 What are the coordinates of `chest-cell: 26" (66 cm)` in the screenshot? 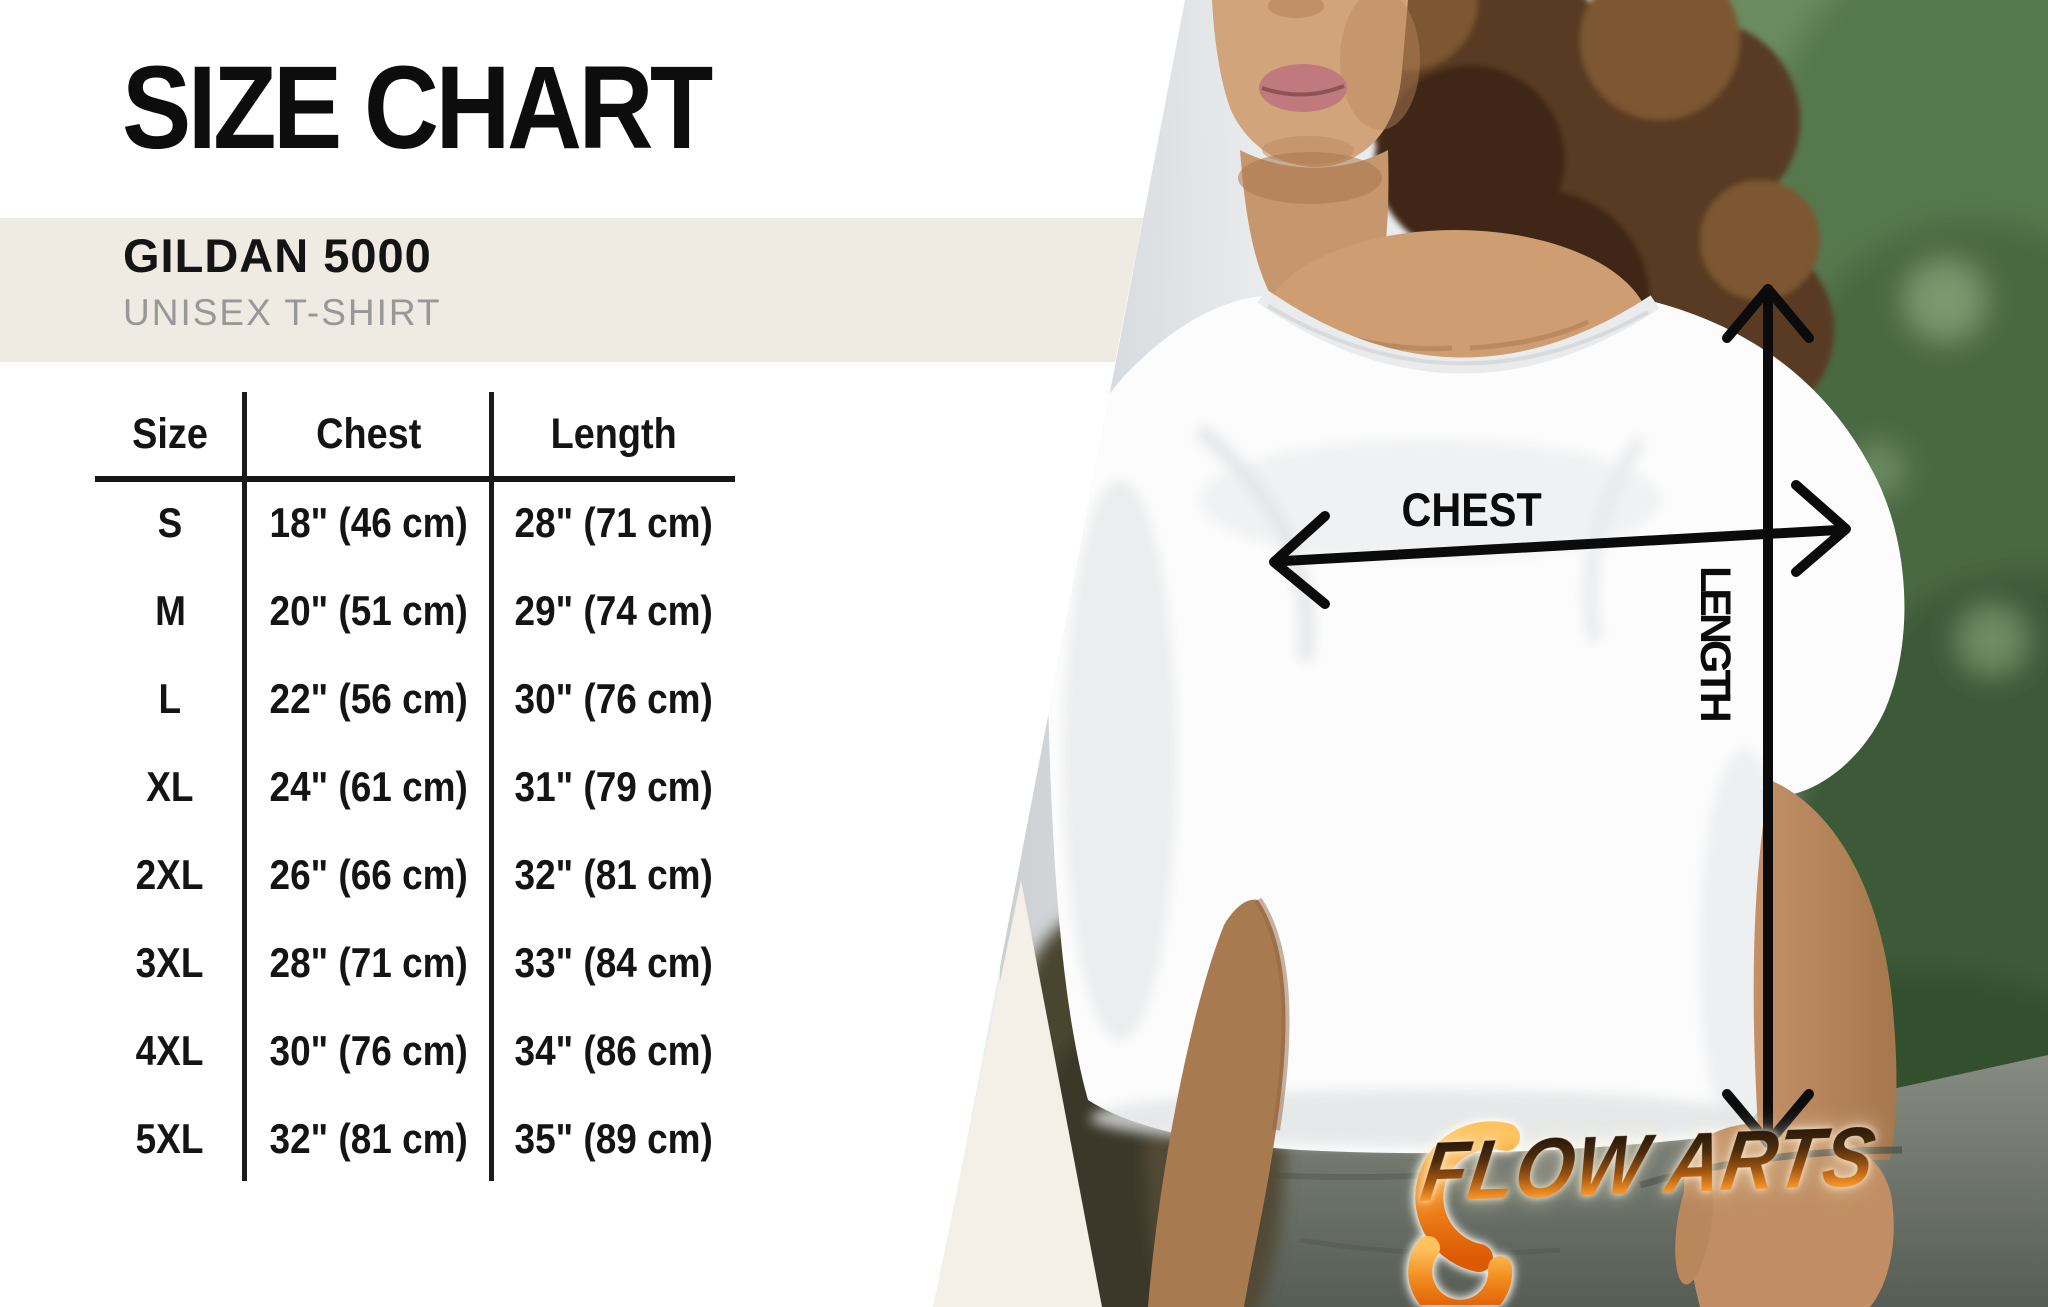 It's located at (368, 874).